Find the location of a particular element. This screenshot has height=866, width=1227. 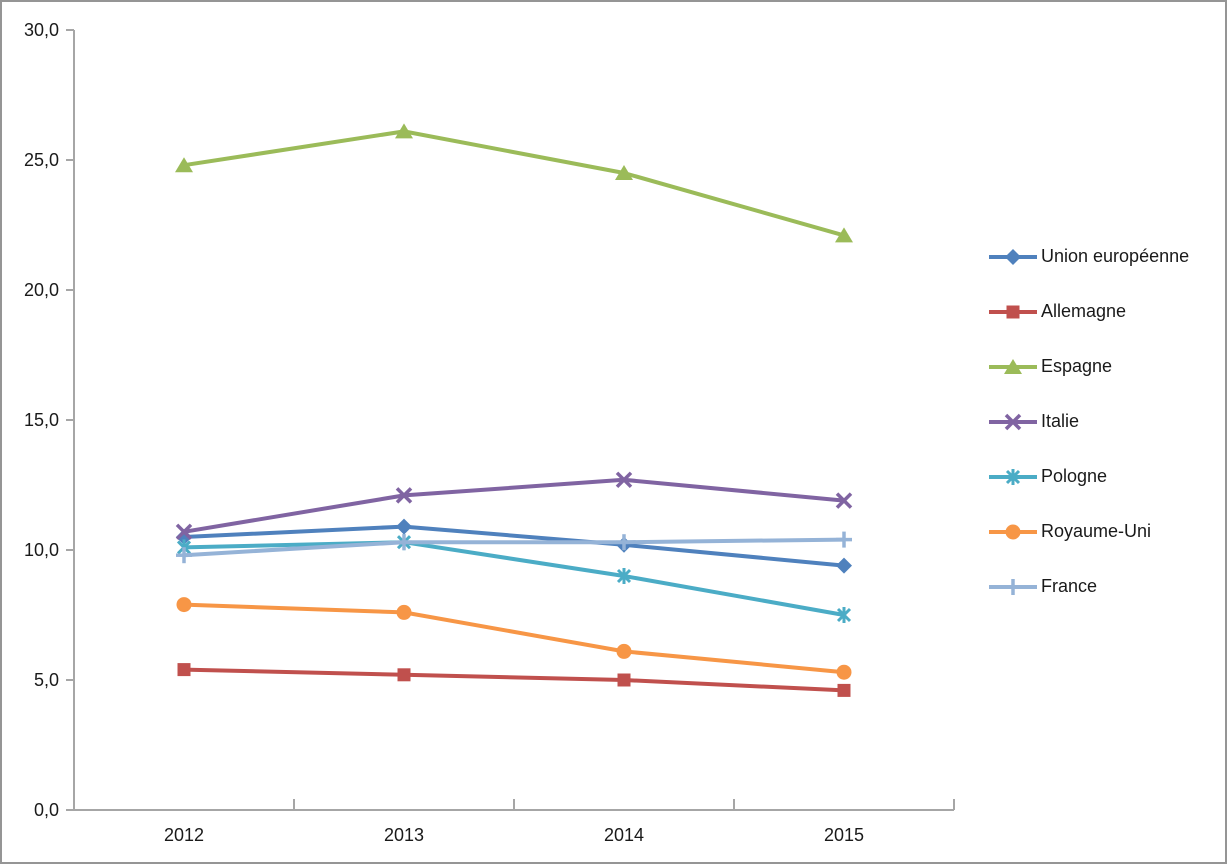

legend-item-france: France is located at coordinates (1088, 586).